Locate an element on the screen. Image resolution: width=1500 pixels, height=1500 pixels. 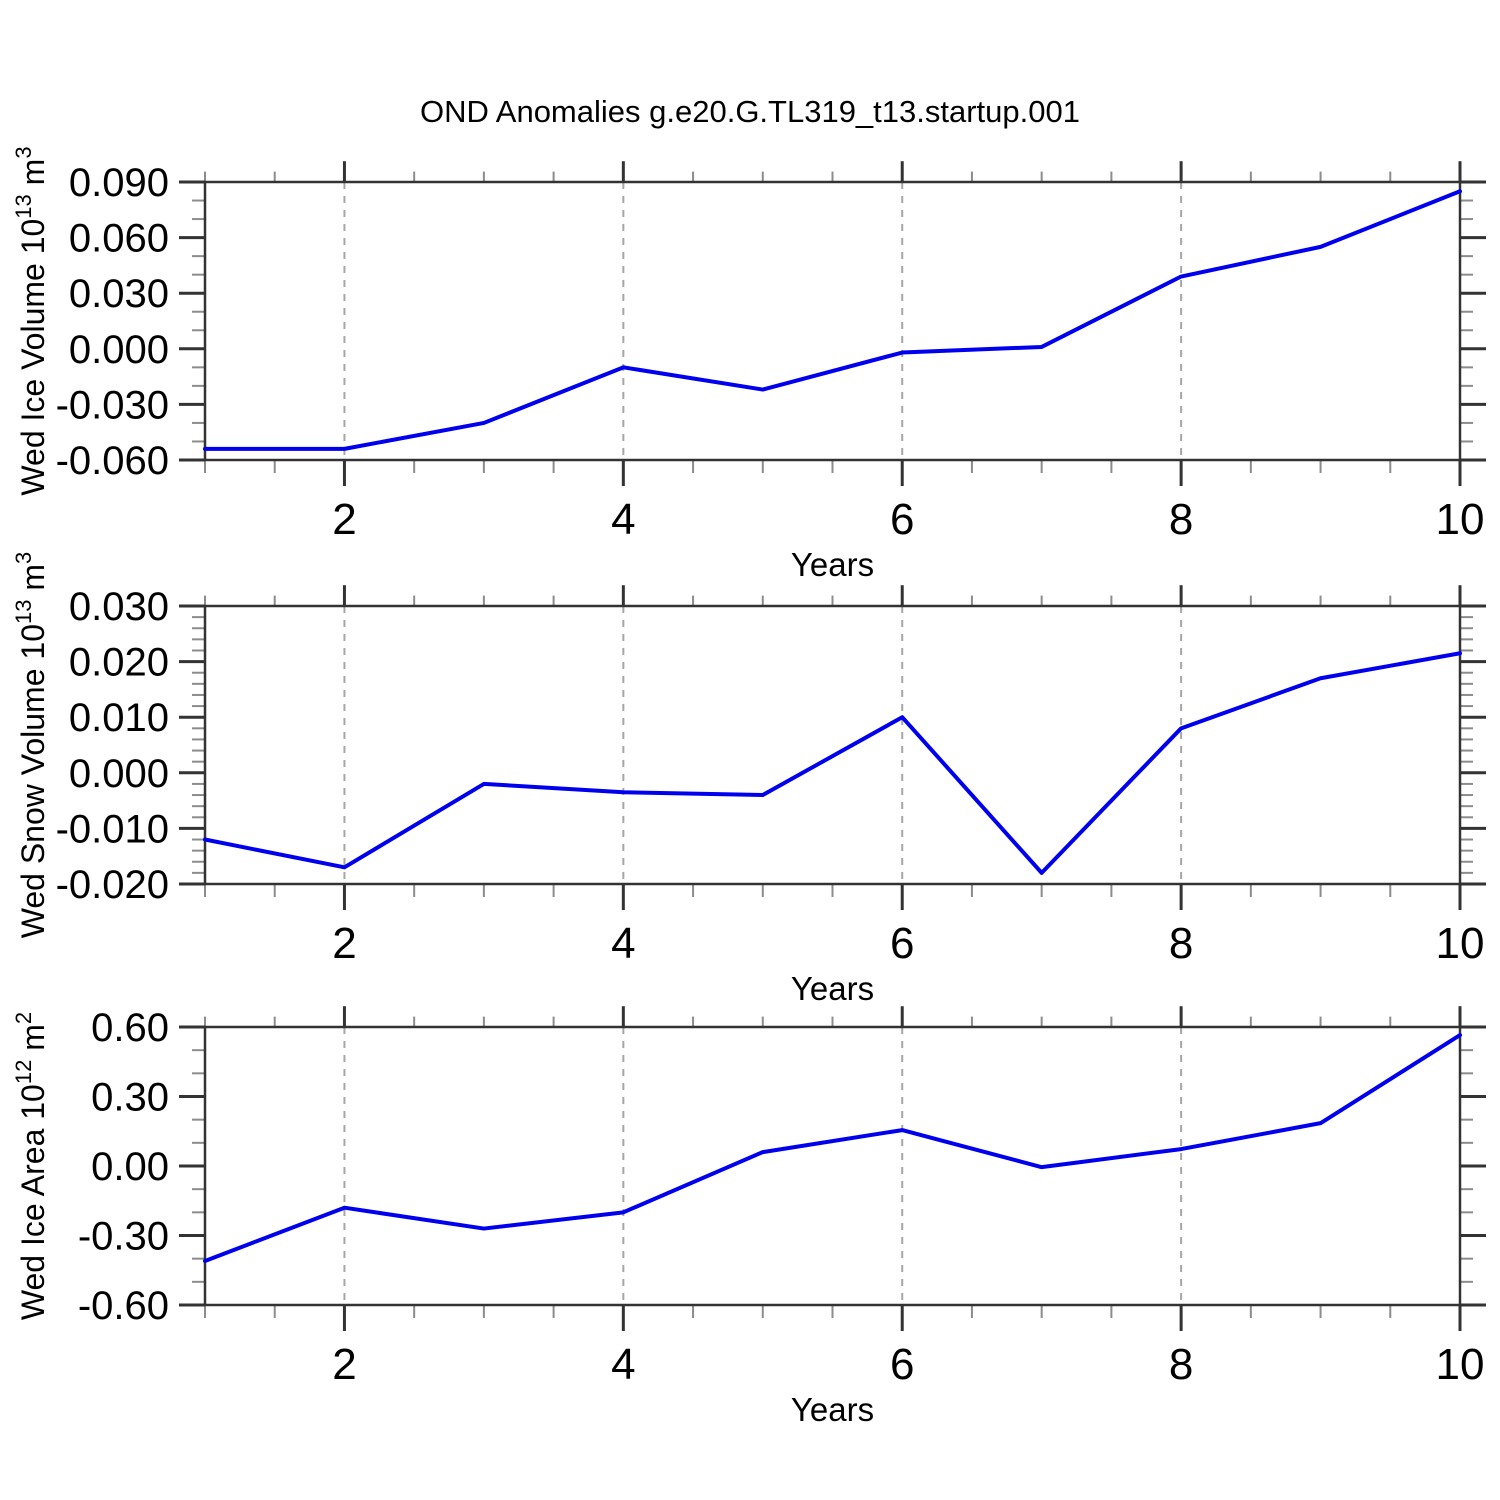
y-tick-label: -0.060 is located at coordinates (112, 461).